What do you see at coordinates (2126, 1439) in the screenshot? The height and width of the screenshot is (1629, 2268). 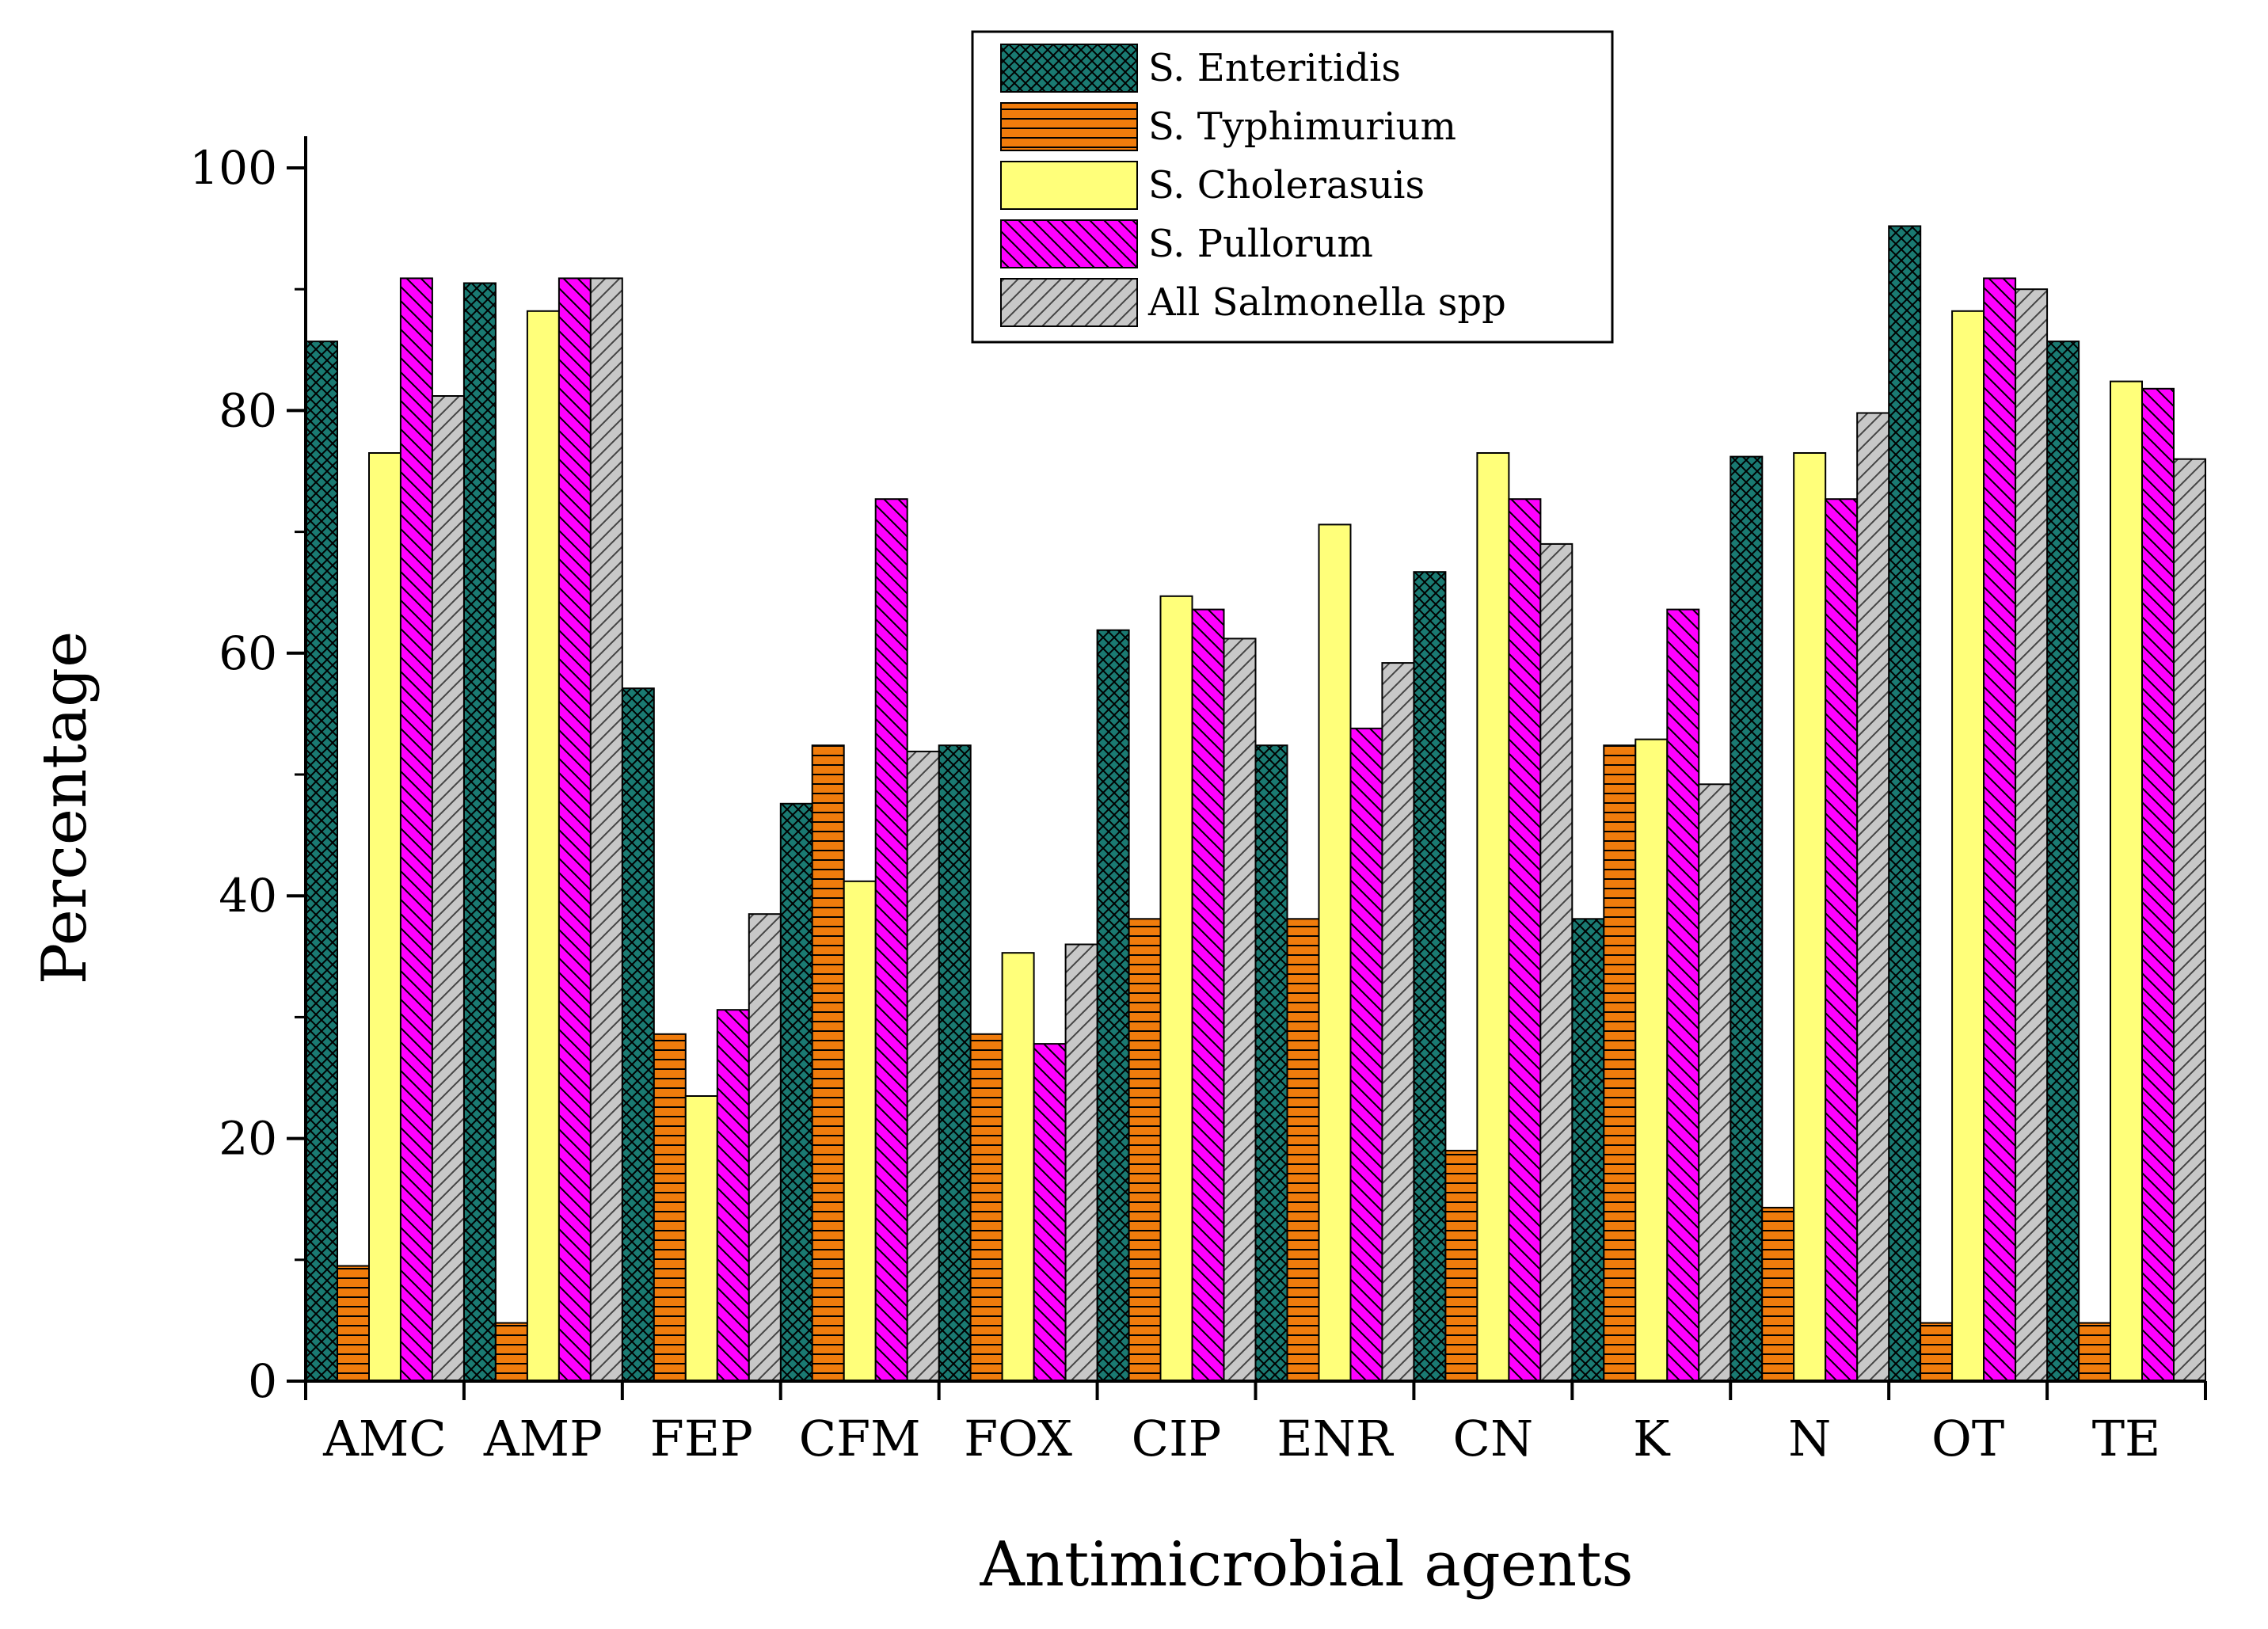 I see `x-tick-label: TE` at bounding box center [2126, 1439].